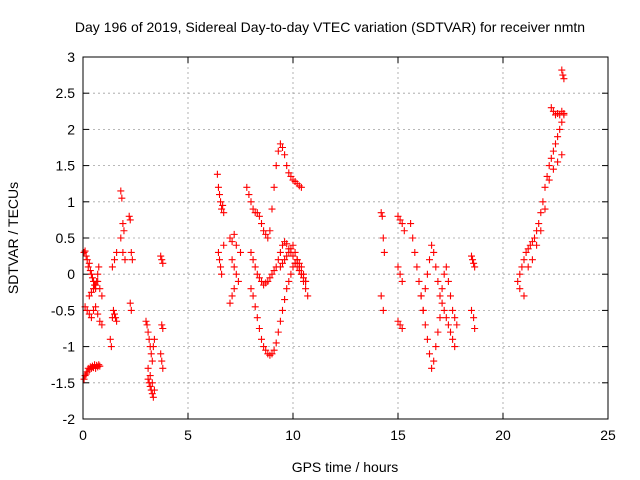  Describe the element at coordinates (71, 202) in the screenshot. I see `y-tick-label: 1` at that location.